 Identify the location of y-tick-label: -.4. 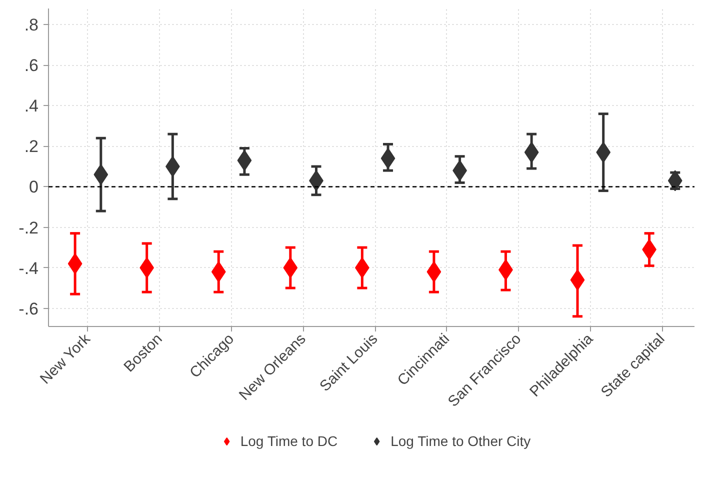
(28, 268).